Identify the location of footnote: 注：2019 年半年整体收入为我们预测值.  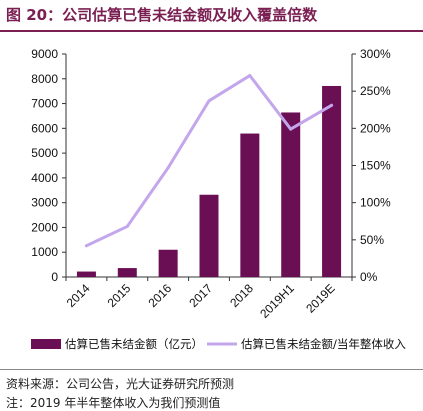
(113, 403).